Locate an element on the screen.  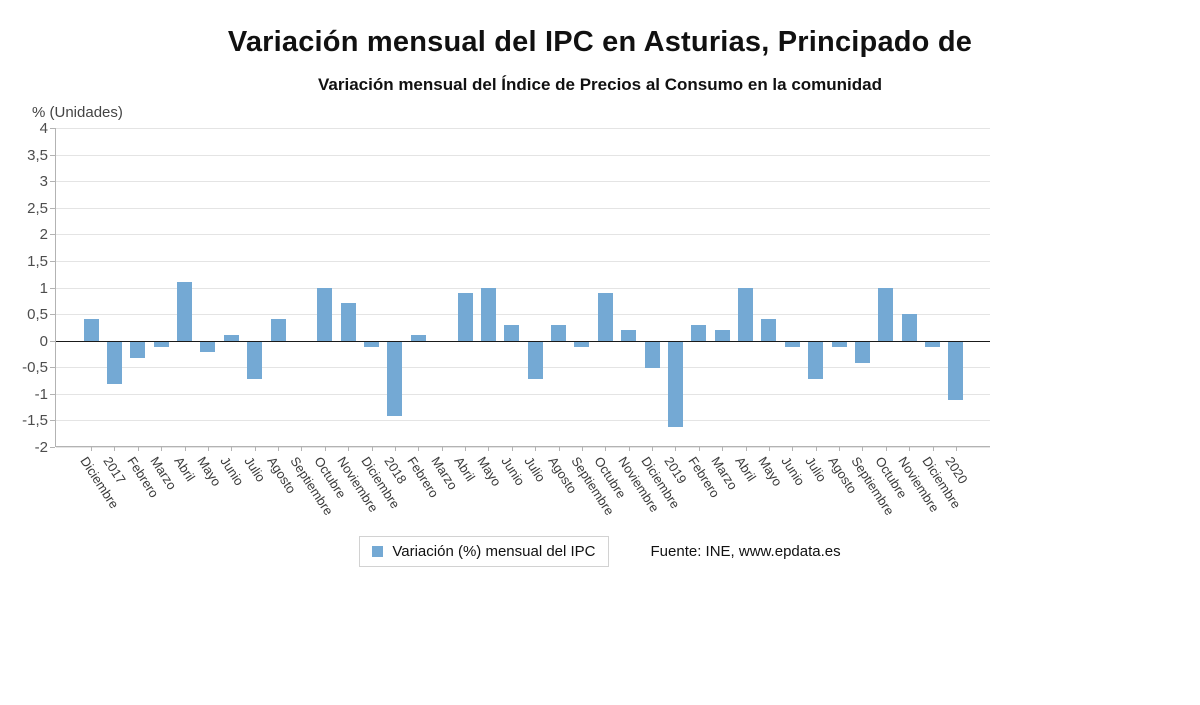
y-axis-tick-label: 0 is located at coordinates (43, 341).